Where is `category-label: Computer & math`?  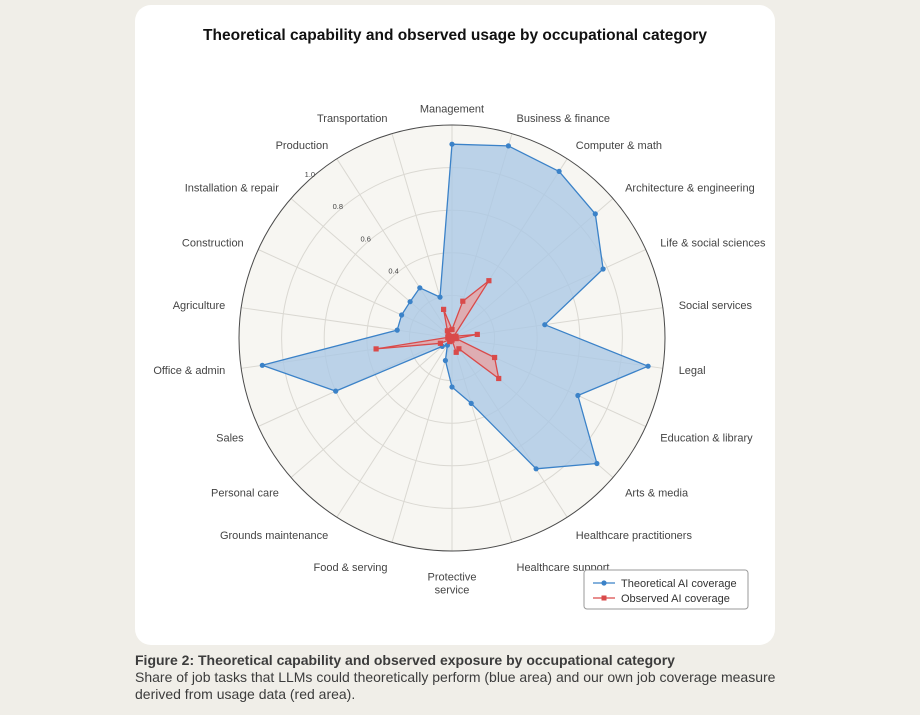
category-label: Computer & math is located at coordinates (619, 146).